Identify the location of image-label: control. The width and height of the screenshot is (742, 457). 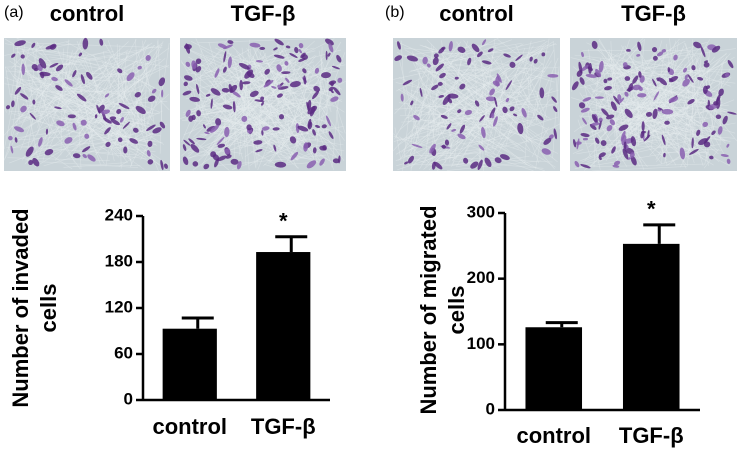
(87, 13).